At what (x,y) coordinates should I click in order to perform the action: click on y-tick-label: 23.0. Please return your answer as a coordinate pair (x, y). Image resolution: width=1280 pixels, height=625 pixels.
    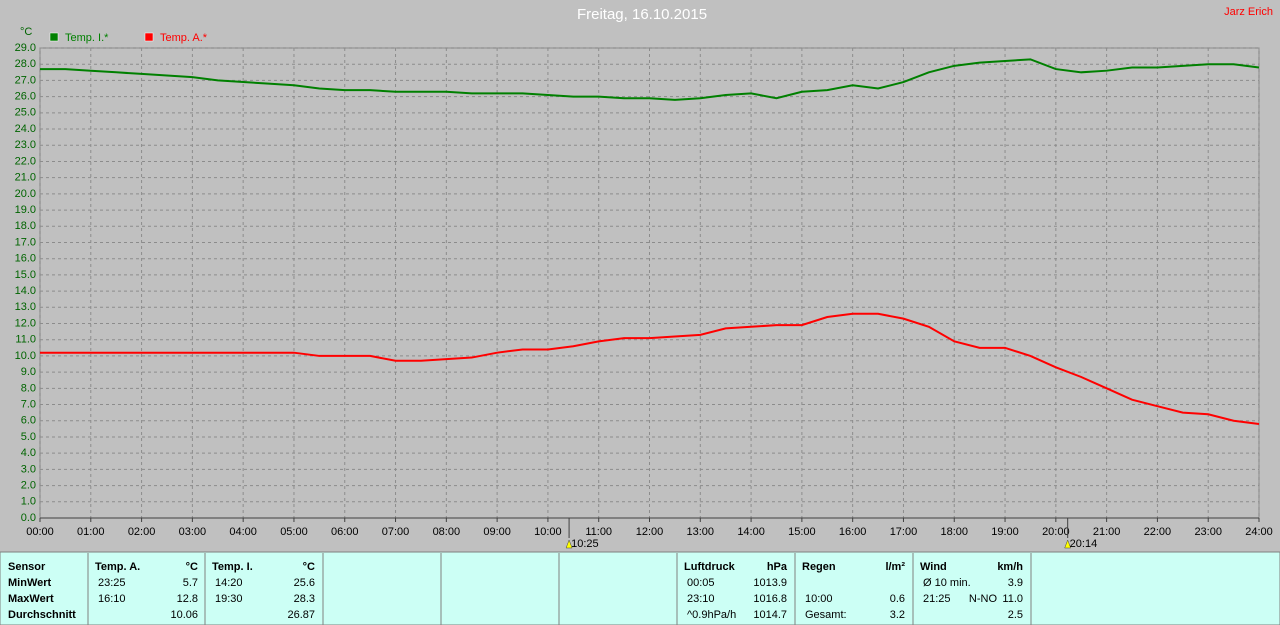
    Looking at the image, I should click on (25, 145).